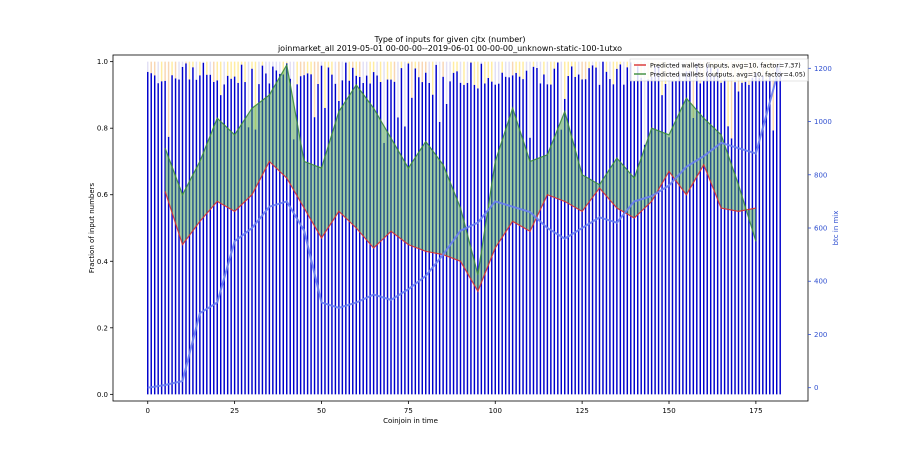  What do you see at coordinates (450, 39) in the screenshot?
I see `chart-title: Type of inputs for given cjtx (number)` at bounding box center [450, 39].